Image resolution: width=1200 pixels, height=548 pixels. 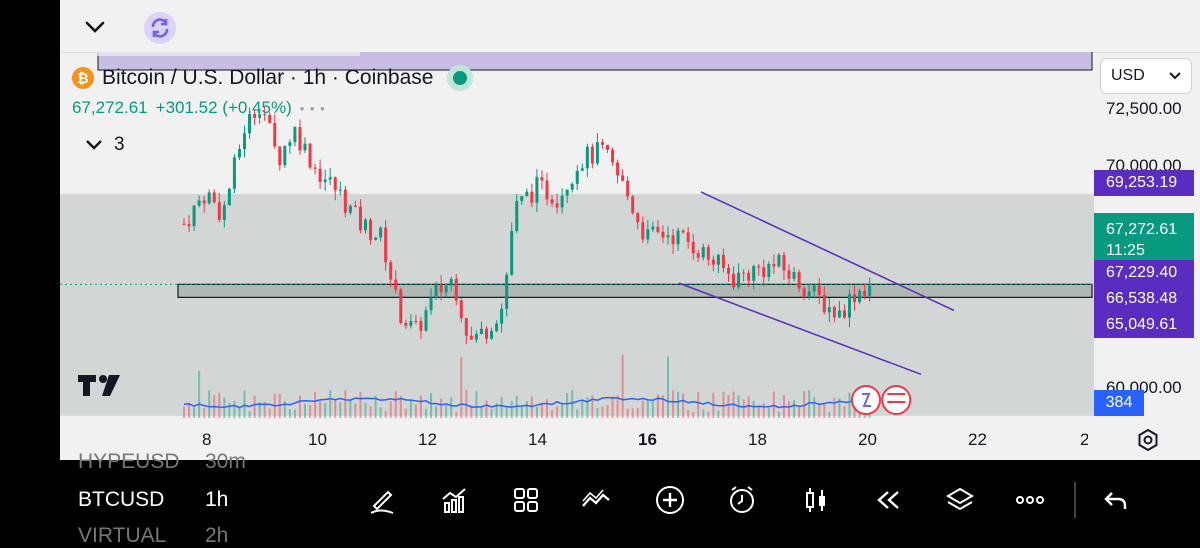 I want to click on more-icon, so click(x=1030, y=500).